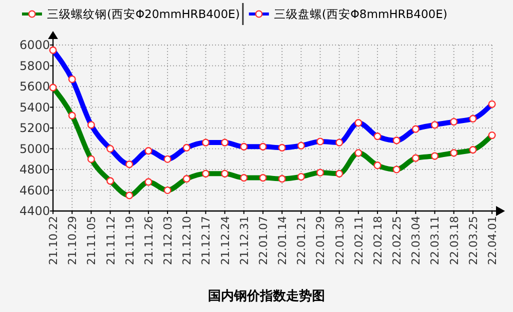  What do you see at coordinates (263, 240) in the screenshot?
I see `x-tick-label: 22.01.07` at bounding box center [263, 240].